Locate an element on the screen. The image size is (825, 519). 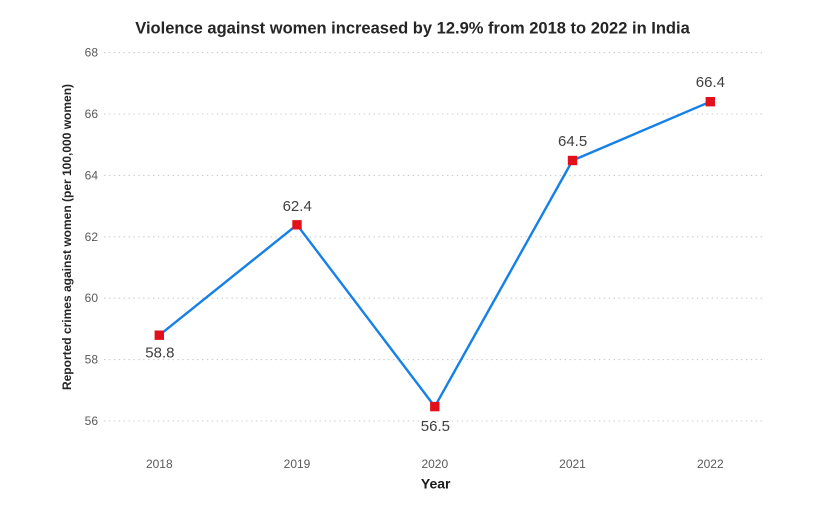
svg-text: 68 is located at coordinates (92, 53).